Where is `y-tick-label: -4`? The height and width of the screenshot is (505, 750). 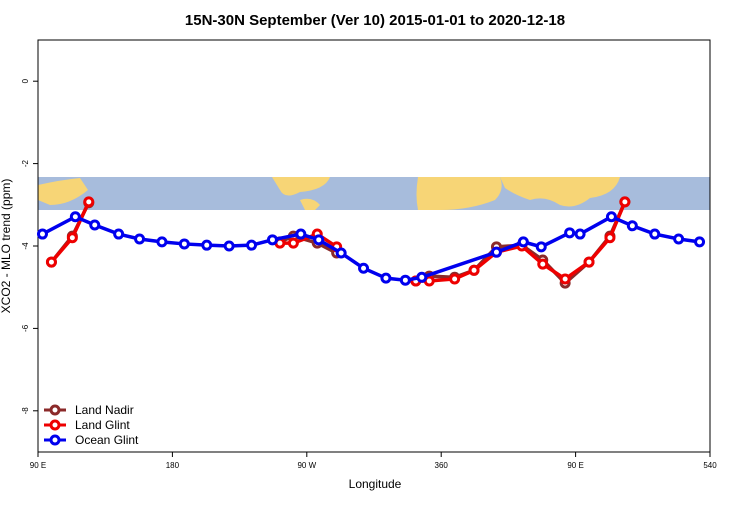
y-tick-label: -4 is located at coordinates (25, 246).